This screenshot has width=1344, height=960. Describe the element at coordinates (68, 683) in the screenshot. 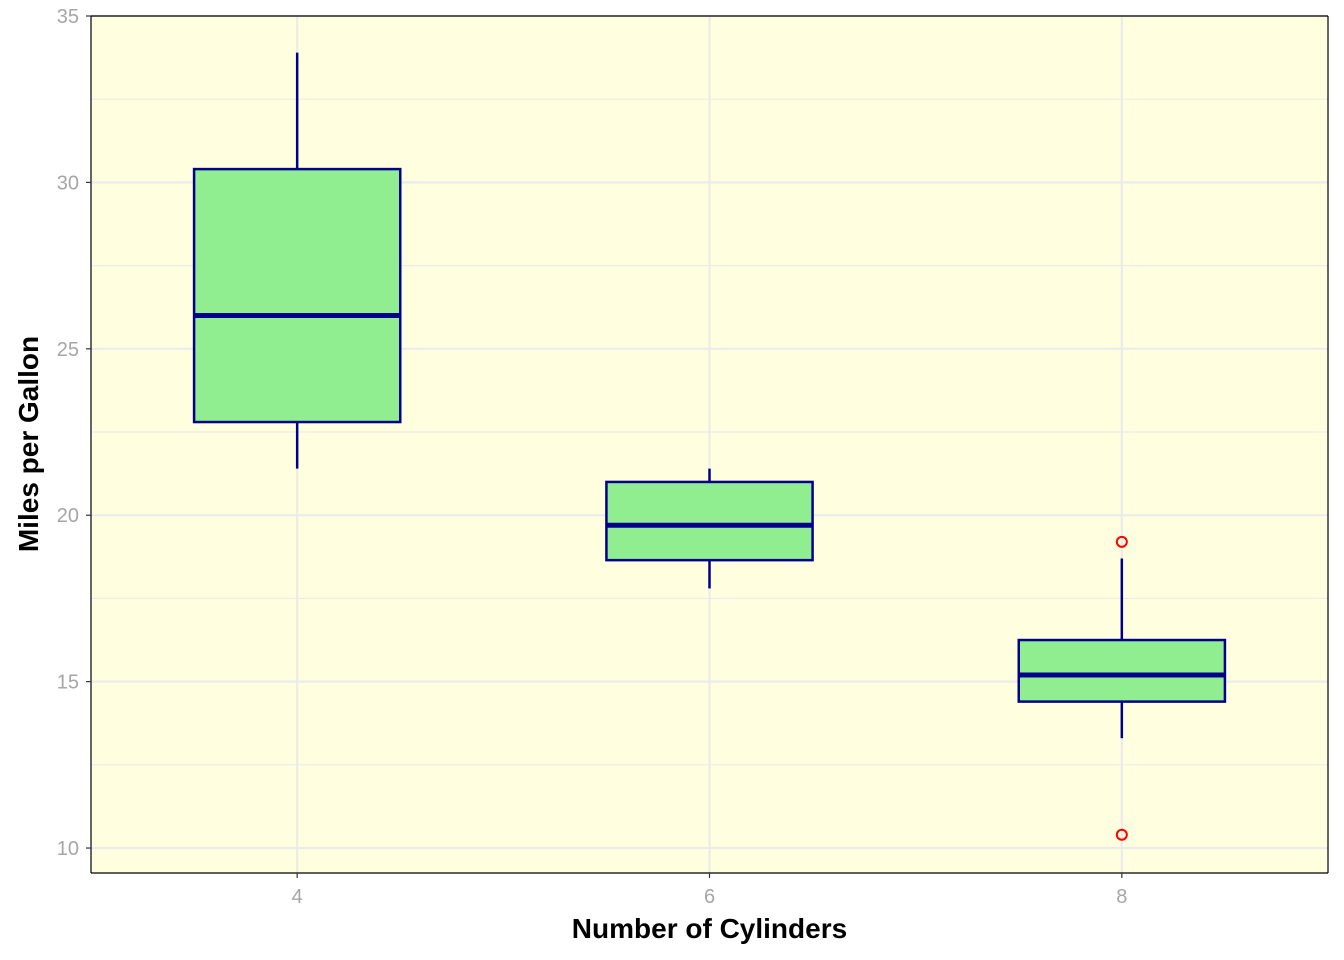

I see `y-tick-label: 15` at that location.